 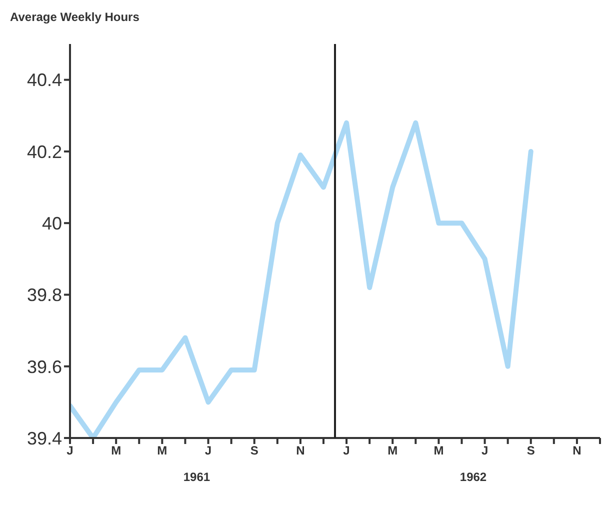 What do you see at coordinates (44, 152) in the screenshot?
I see `y-tick-label: 40.2` at bounding box center [44, 152].